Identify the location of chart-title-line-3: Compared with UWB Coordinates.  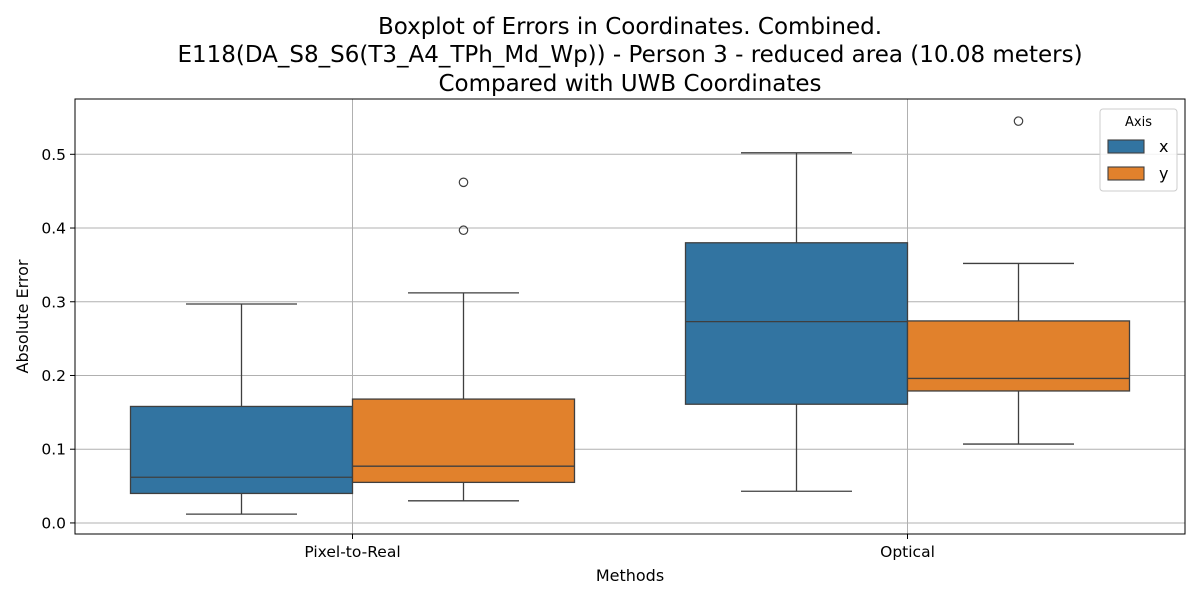
(629, 84).